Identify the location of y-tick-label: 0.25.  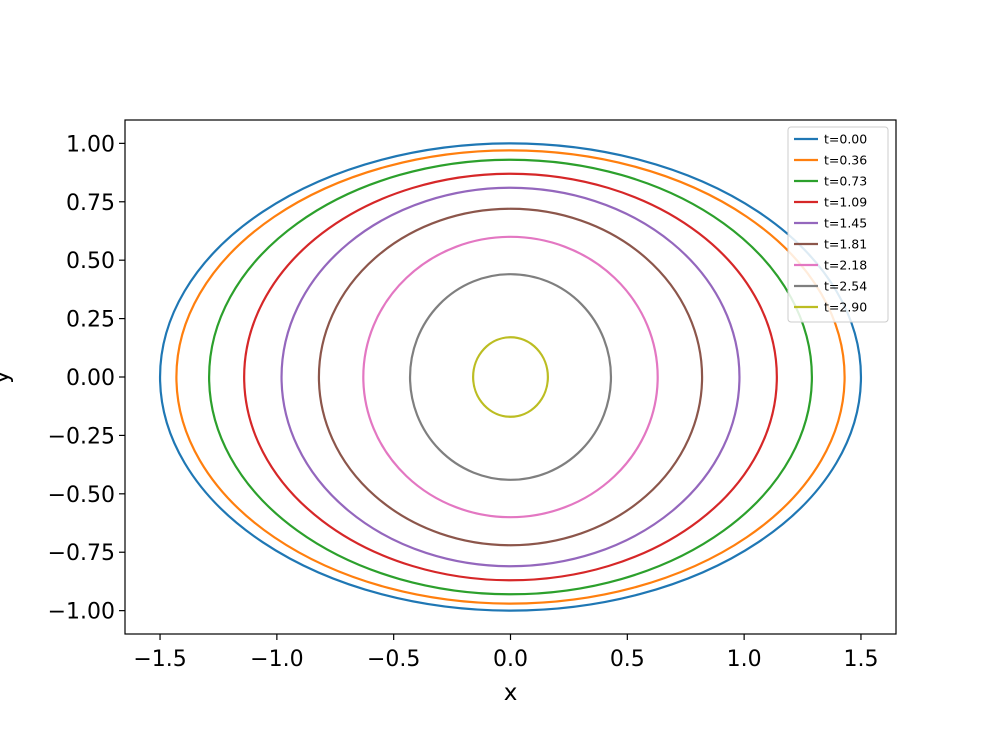
(90, 320).